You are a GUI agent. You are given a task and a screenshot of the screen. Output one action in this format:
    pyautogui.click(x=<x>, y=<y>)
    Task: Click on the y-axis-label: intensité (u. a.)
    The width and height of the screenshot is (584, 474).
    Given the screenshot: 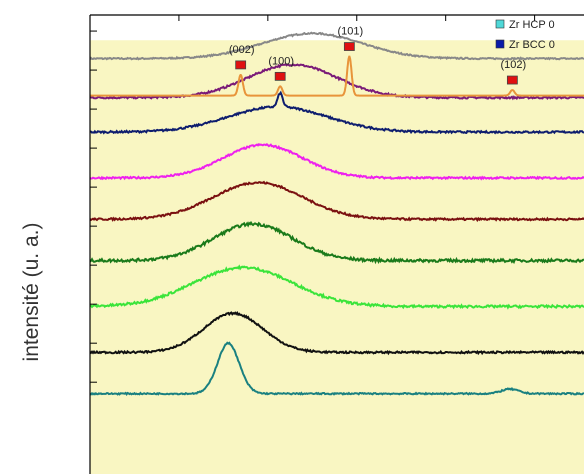 What is the action you would take?
    pyautogui.click(x=31, y=292)
    